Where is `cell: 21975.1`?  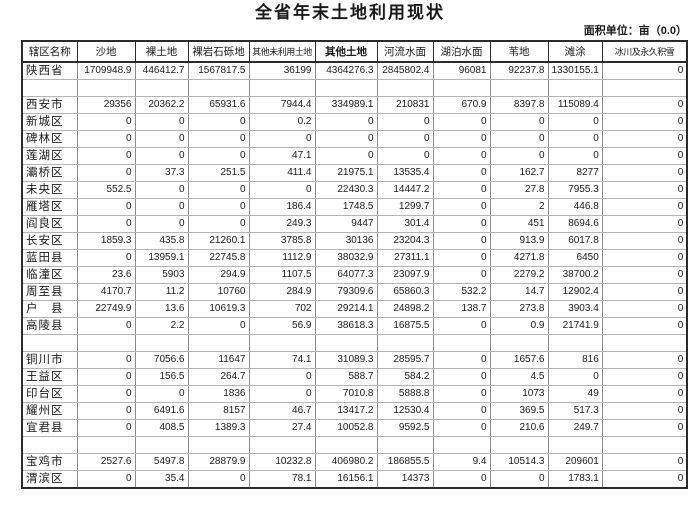 cell: 21975.1 is located at coordinates (346, 173).